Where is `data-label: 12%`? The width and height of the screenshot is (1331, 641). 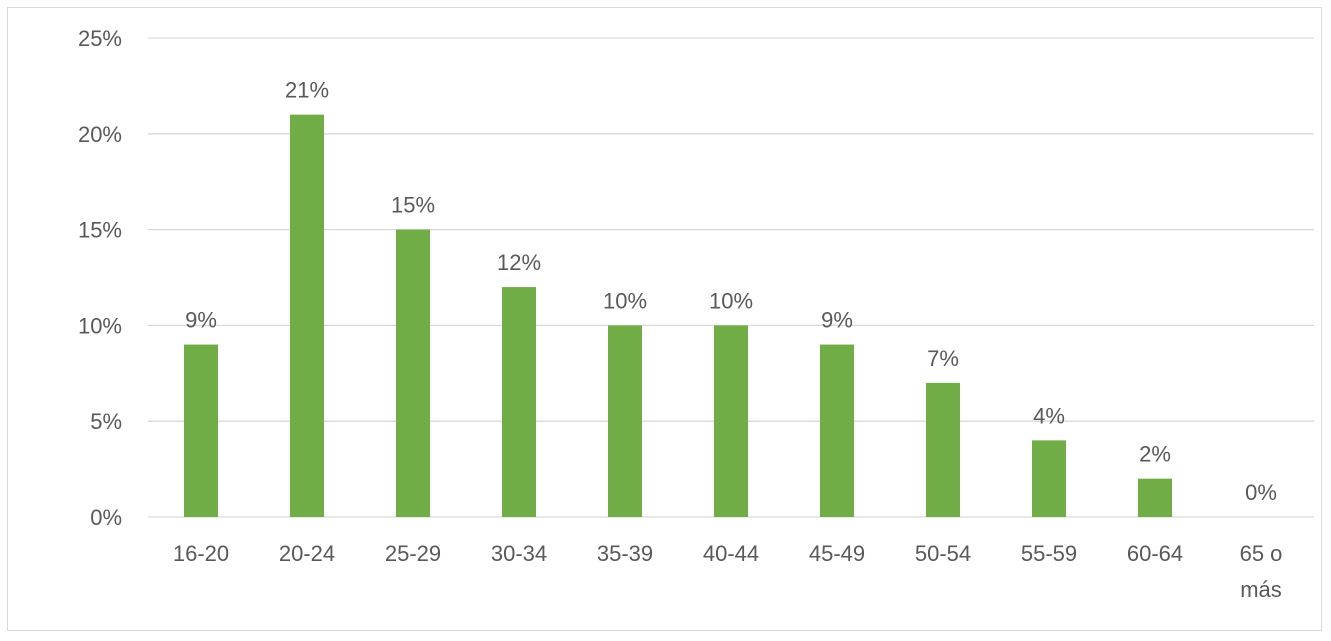 data-label: 12% is located at coordinates (519, 262).